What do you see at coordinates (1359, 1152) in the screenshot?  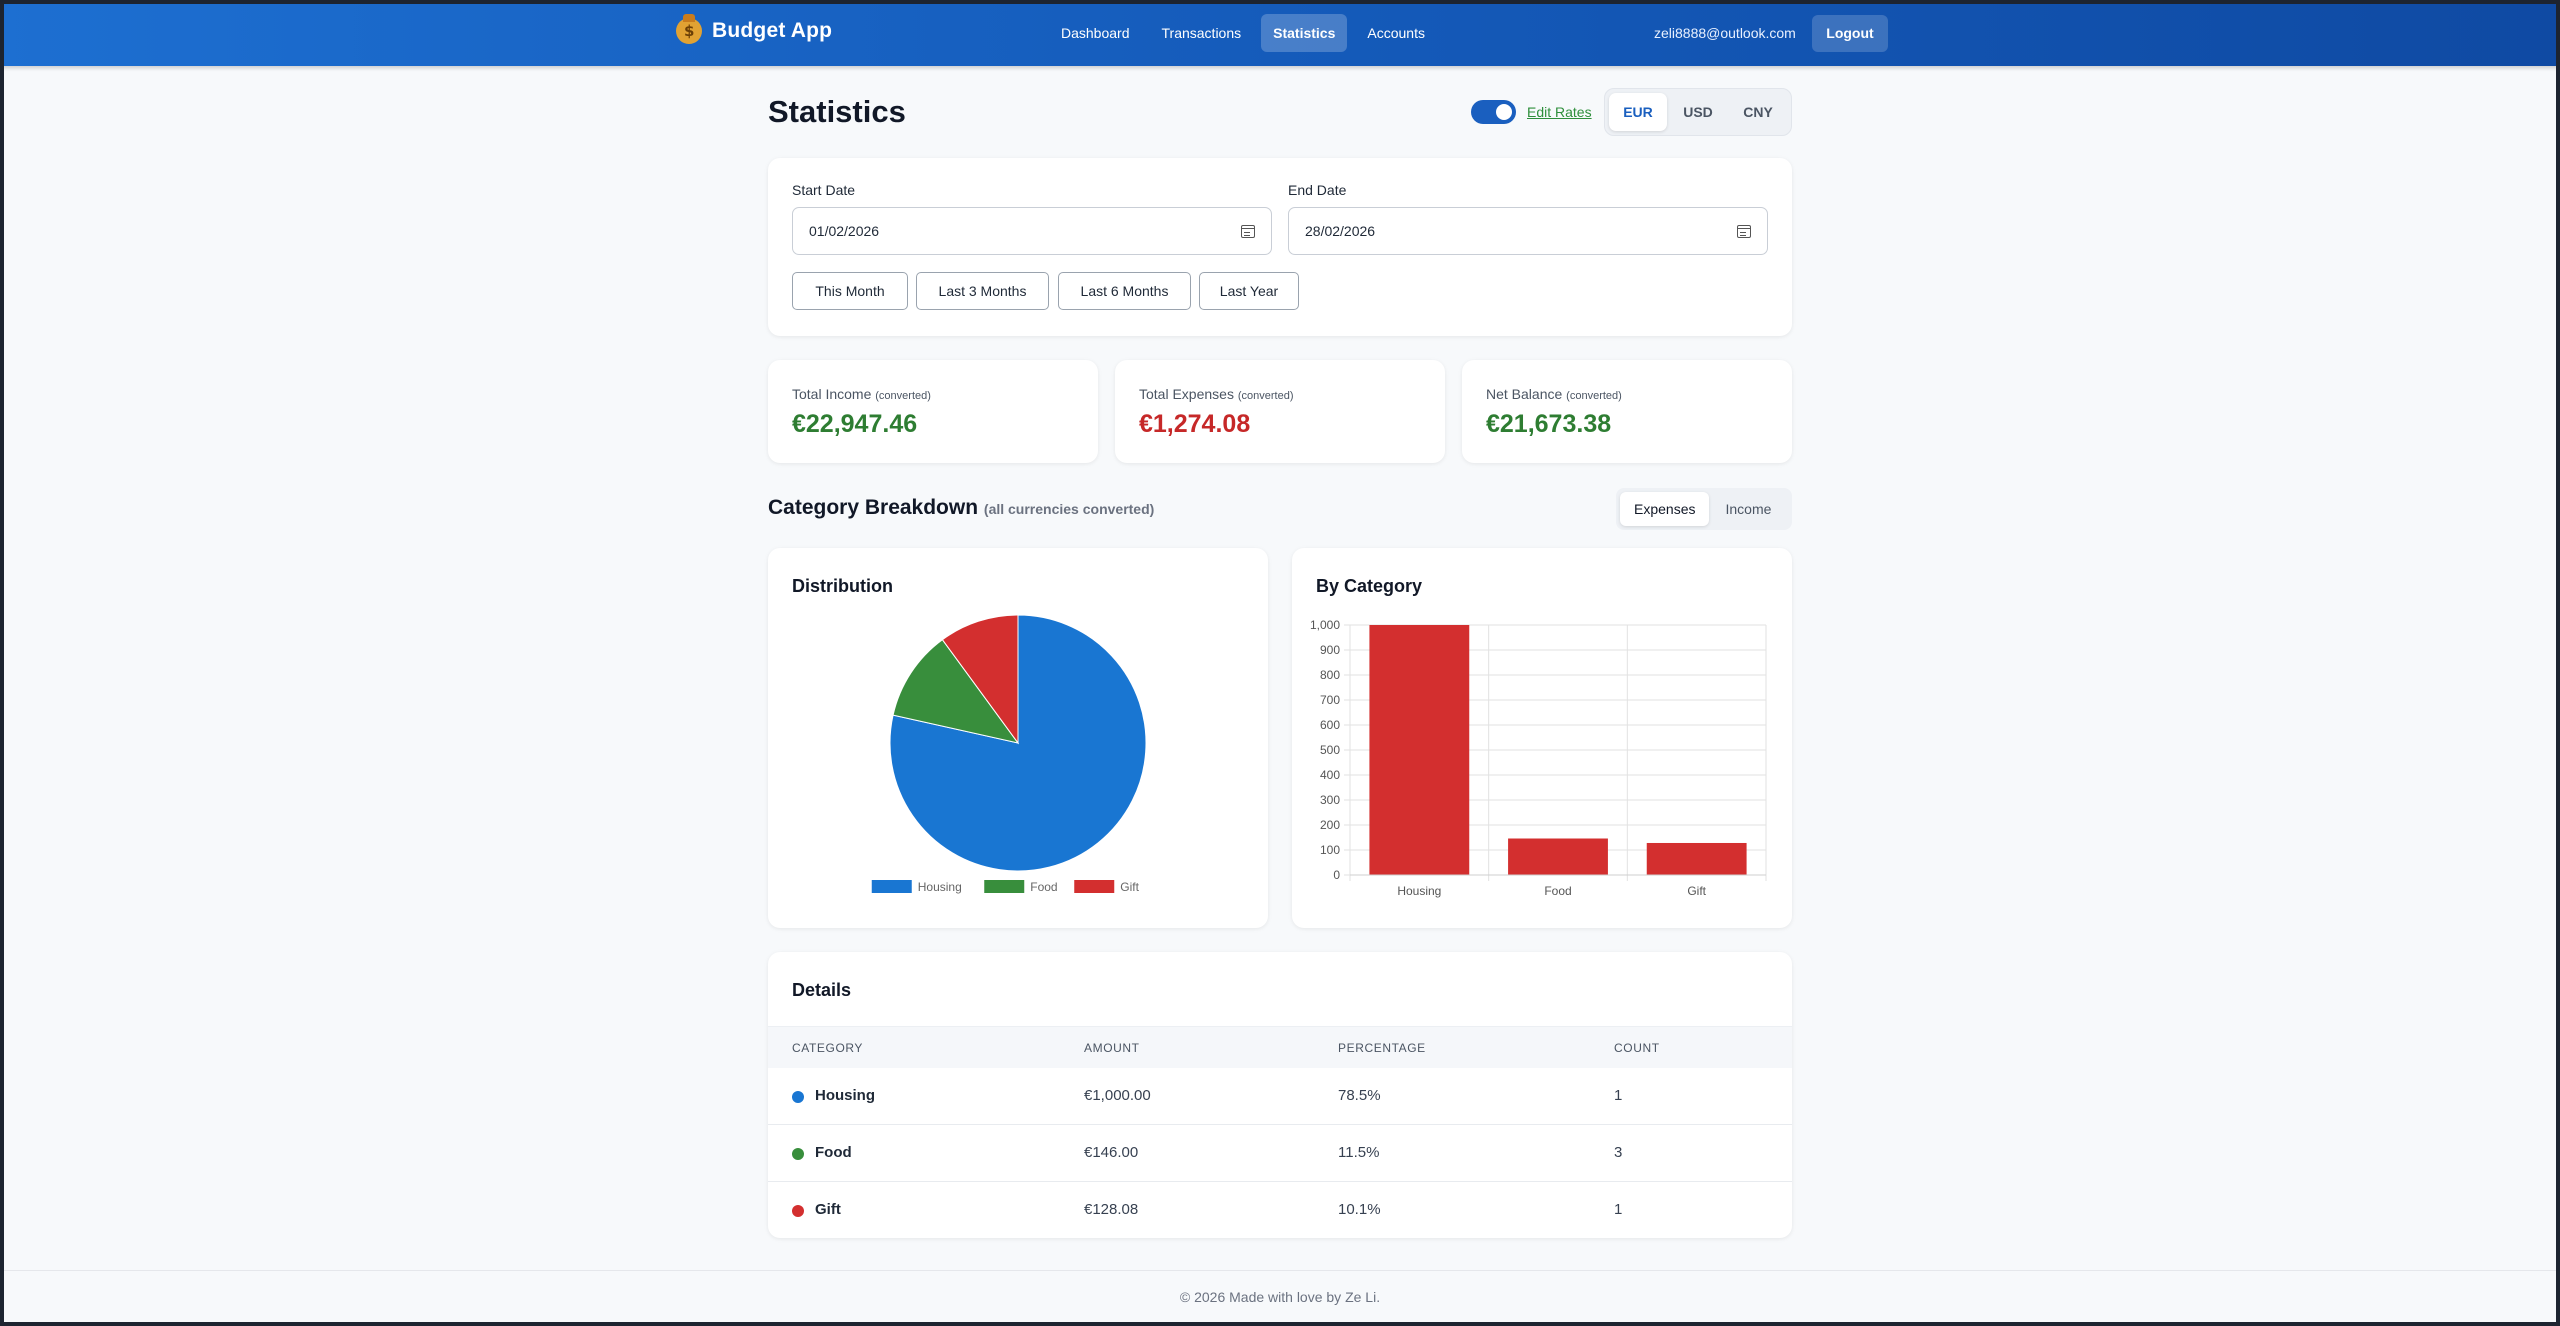 I see `row-percentage: 11.5%` at bounding box center [1359, 1152].